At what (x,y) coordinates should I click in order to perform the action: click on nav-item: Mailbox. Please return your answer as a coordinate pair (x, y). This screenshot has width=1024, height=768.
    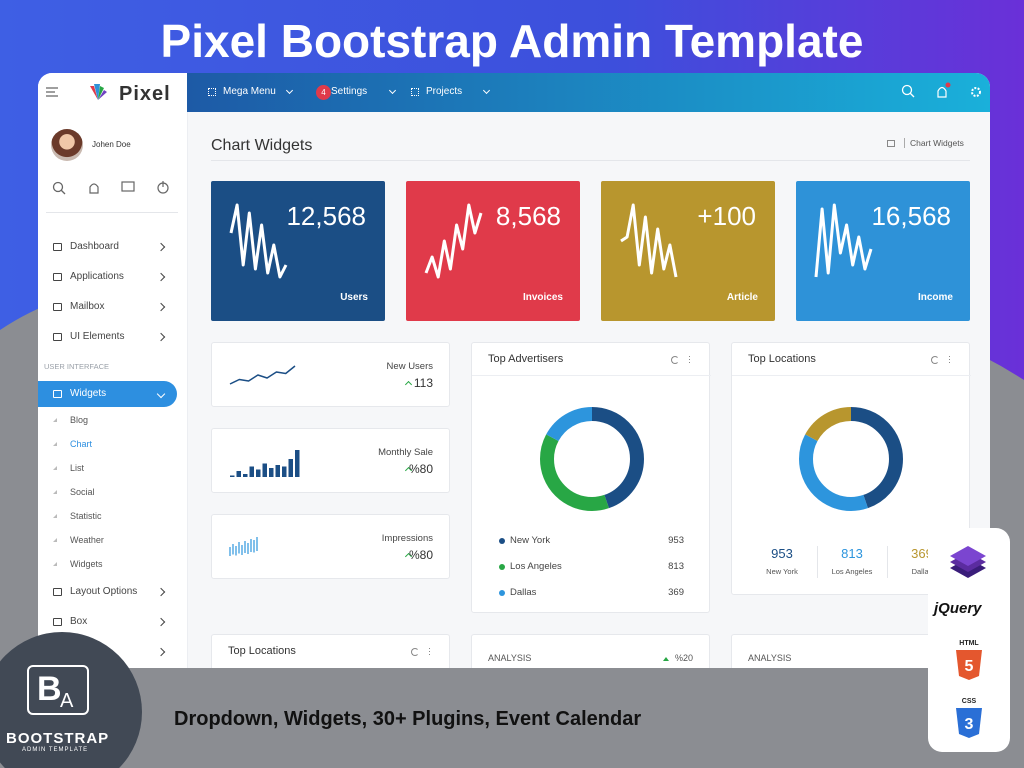
    Looking at the image, I should click on (87, 306).